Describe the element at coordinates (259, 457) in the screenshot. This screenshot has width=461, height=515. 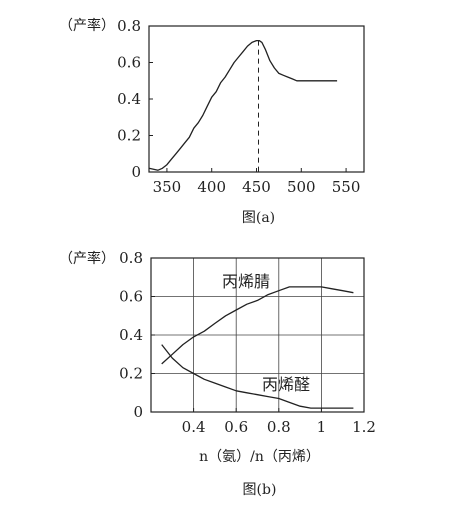
I see `chart-b-x-axis-label: n（氨）/n（丙烯）` at that location.